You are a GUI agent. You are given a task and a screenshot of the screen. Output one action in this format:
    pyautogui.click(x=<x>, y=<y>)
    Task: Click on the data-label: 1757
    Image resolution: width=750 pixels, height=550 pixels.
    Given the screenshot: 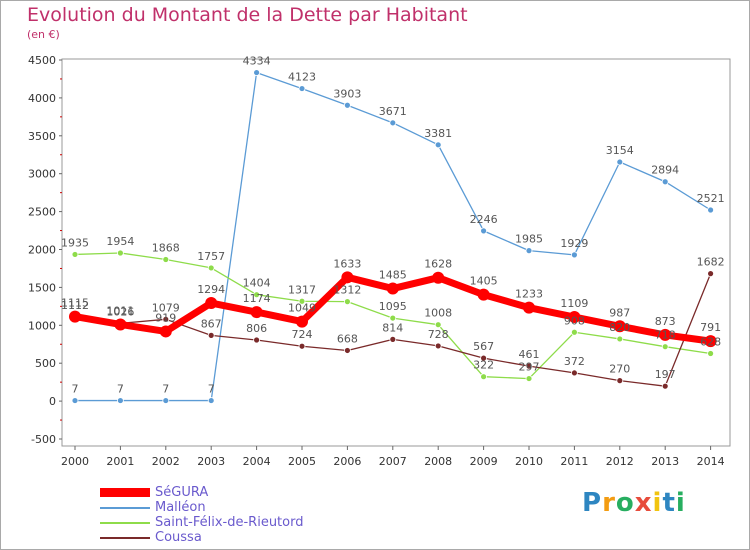 What is the action you would take?
    pyautogui.click(x=211, y=256)
    